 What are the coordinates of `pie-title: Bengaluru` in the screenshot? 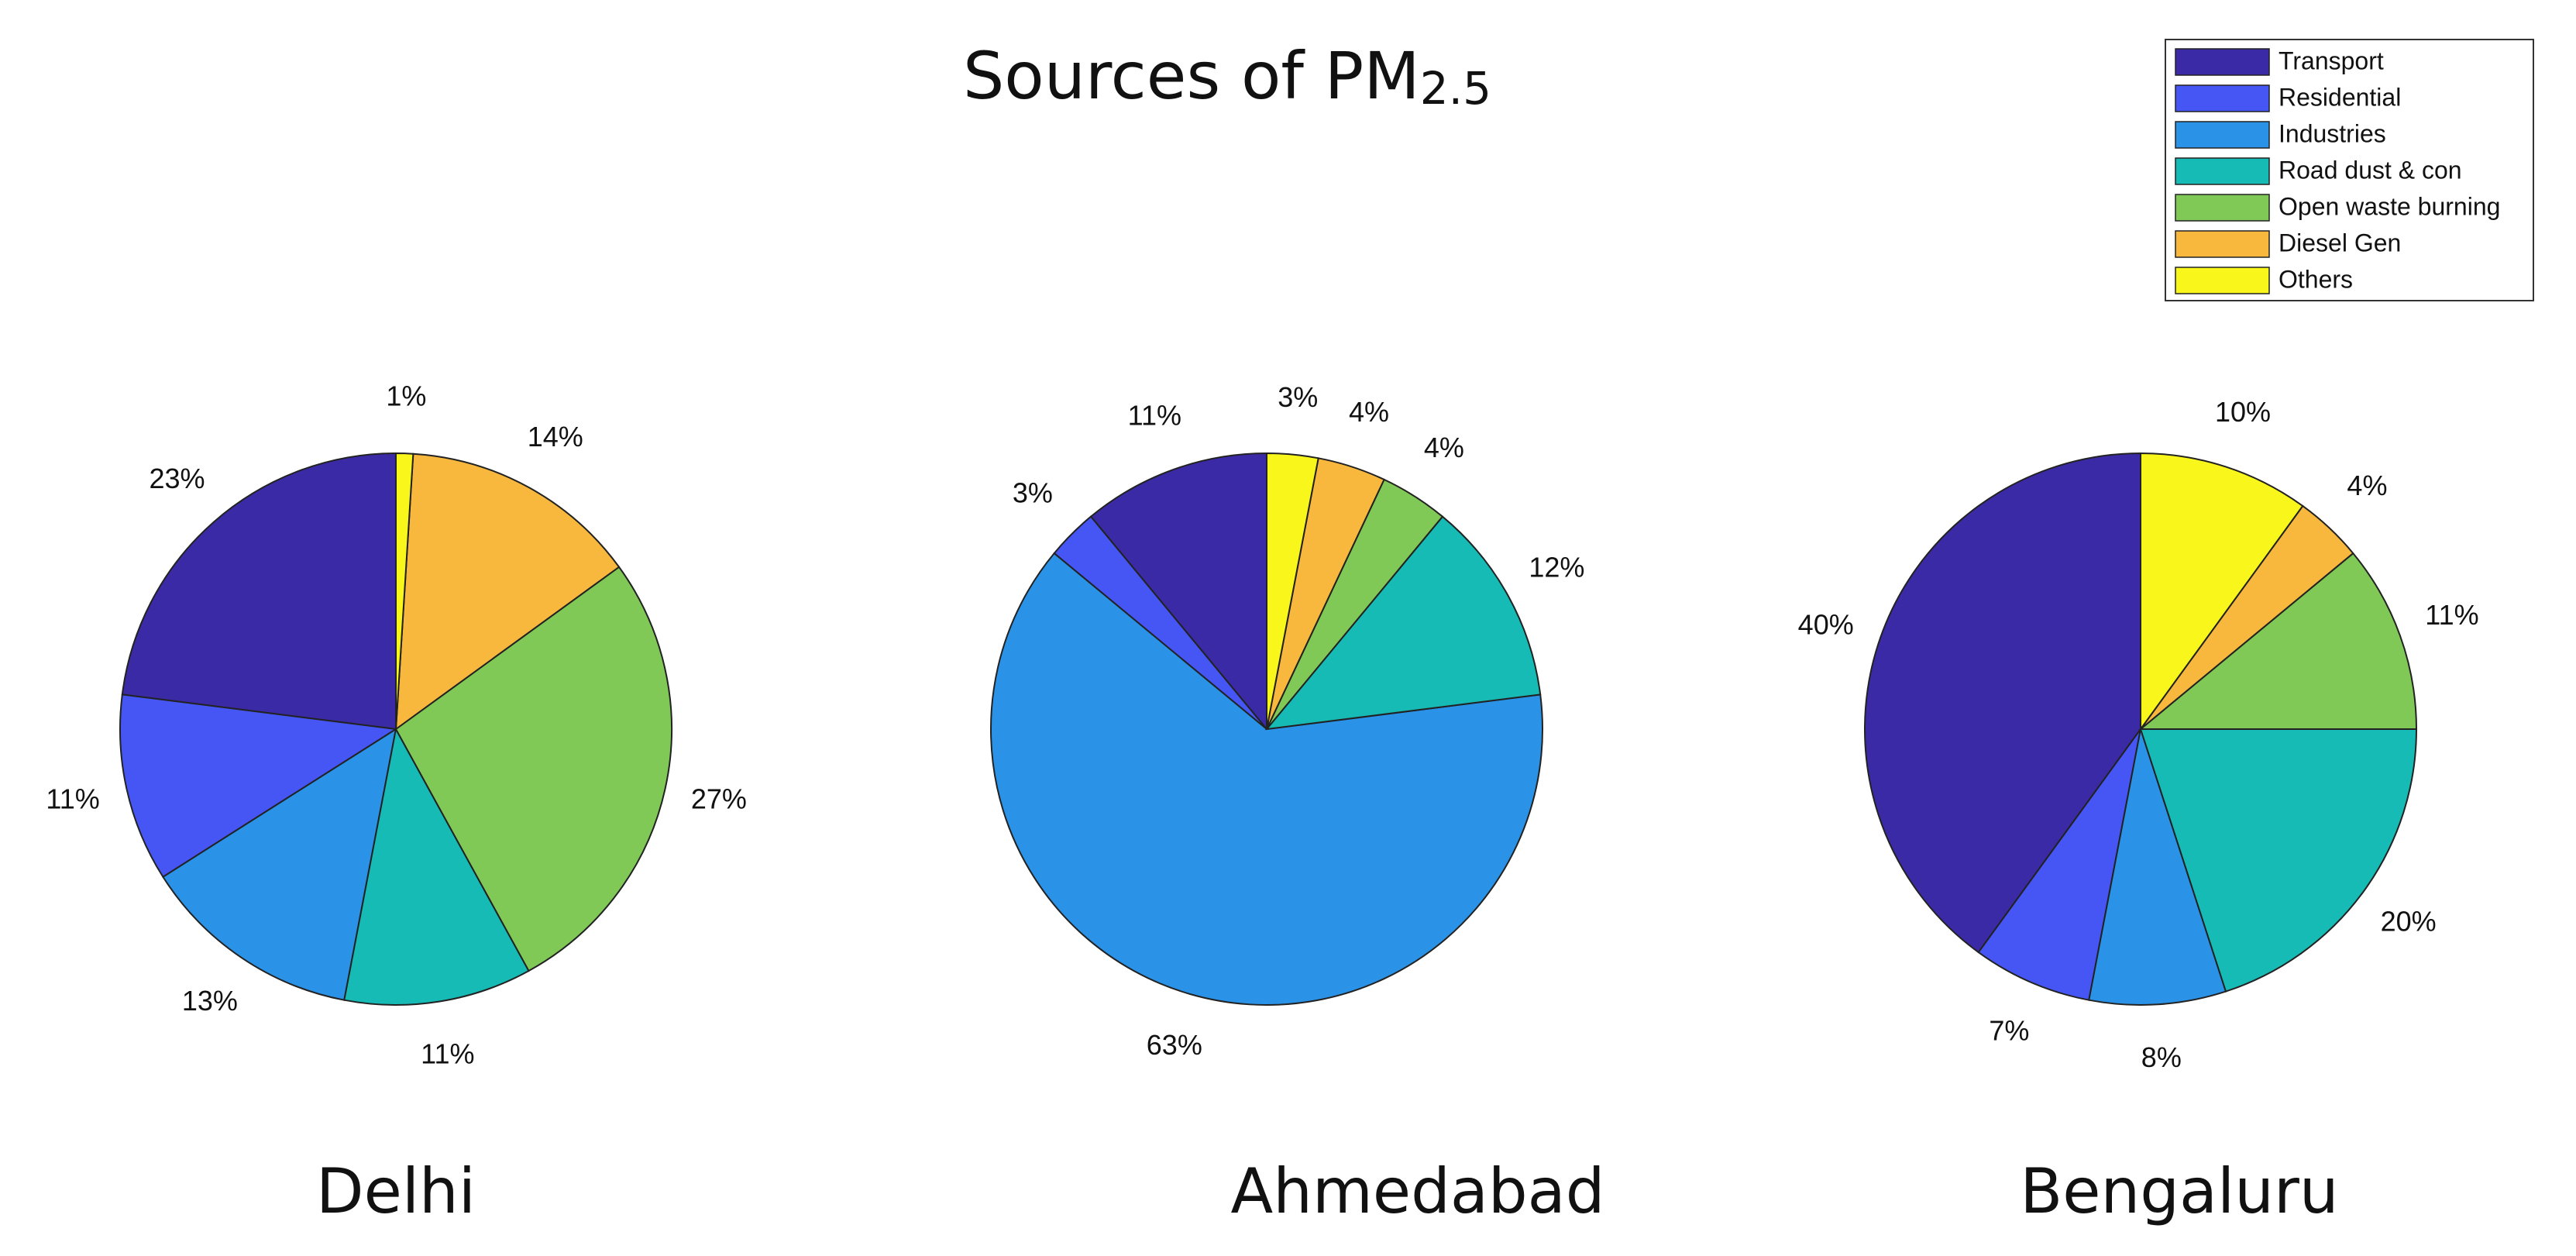 It's located at (2179, 1191).